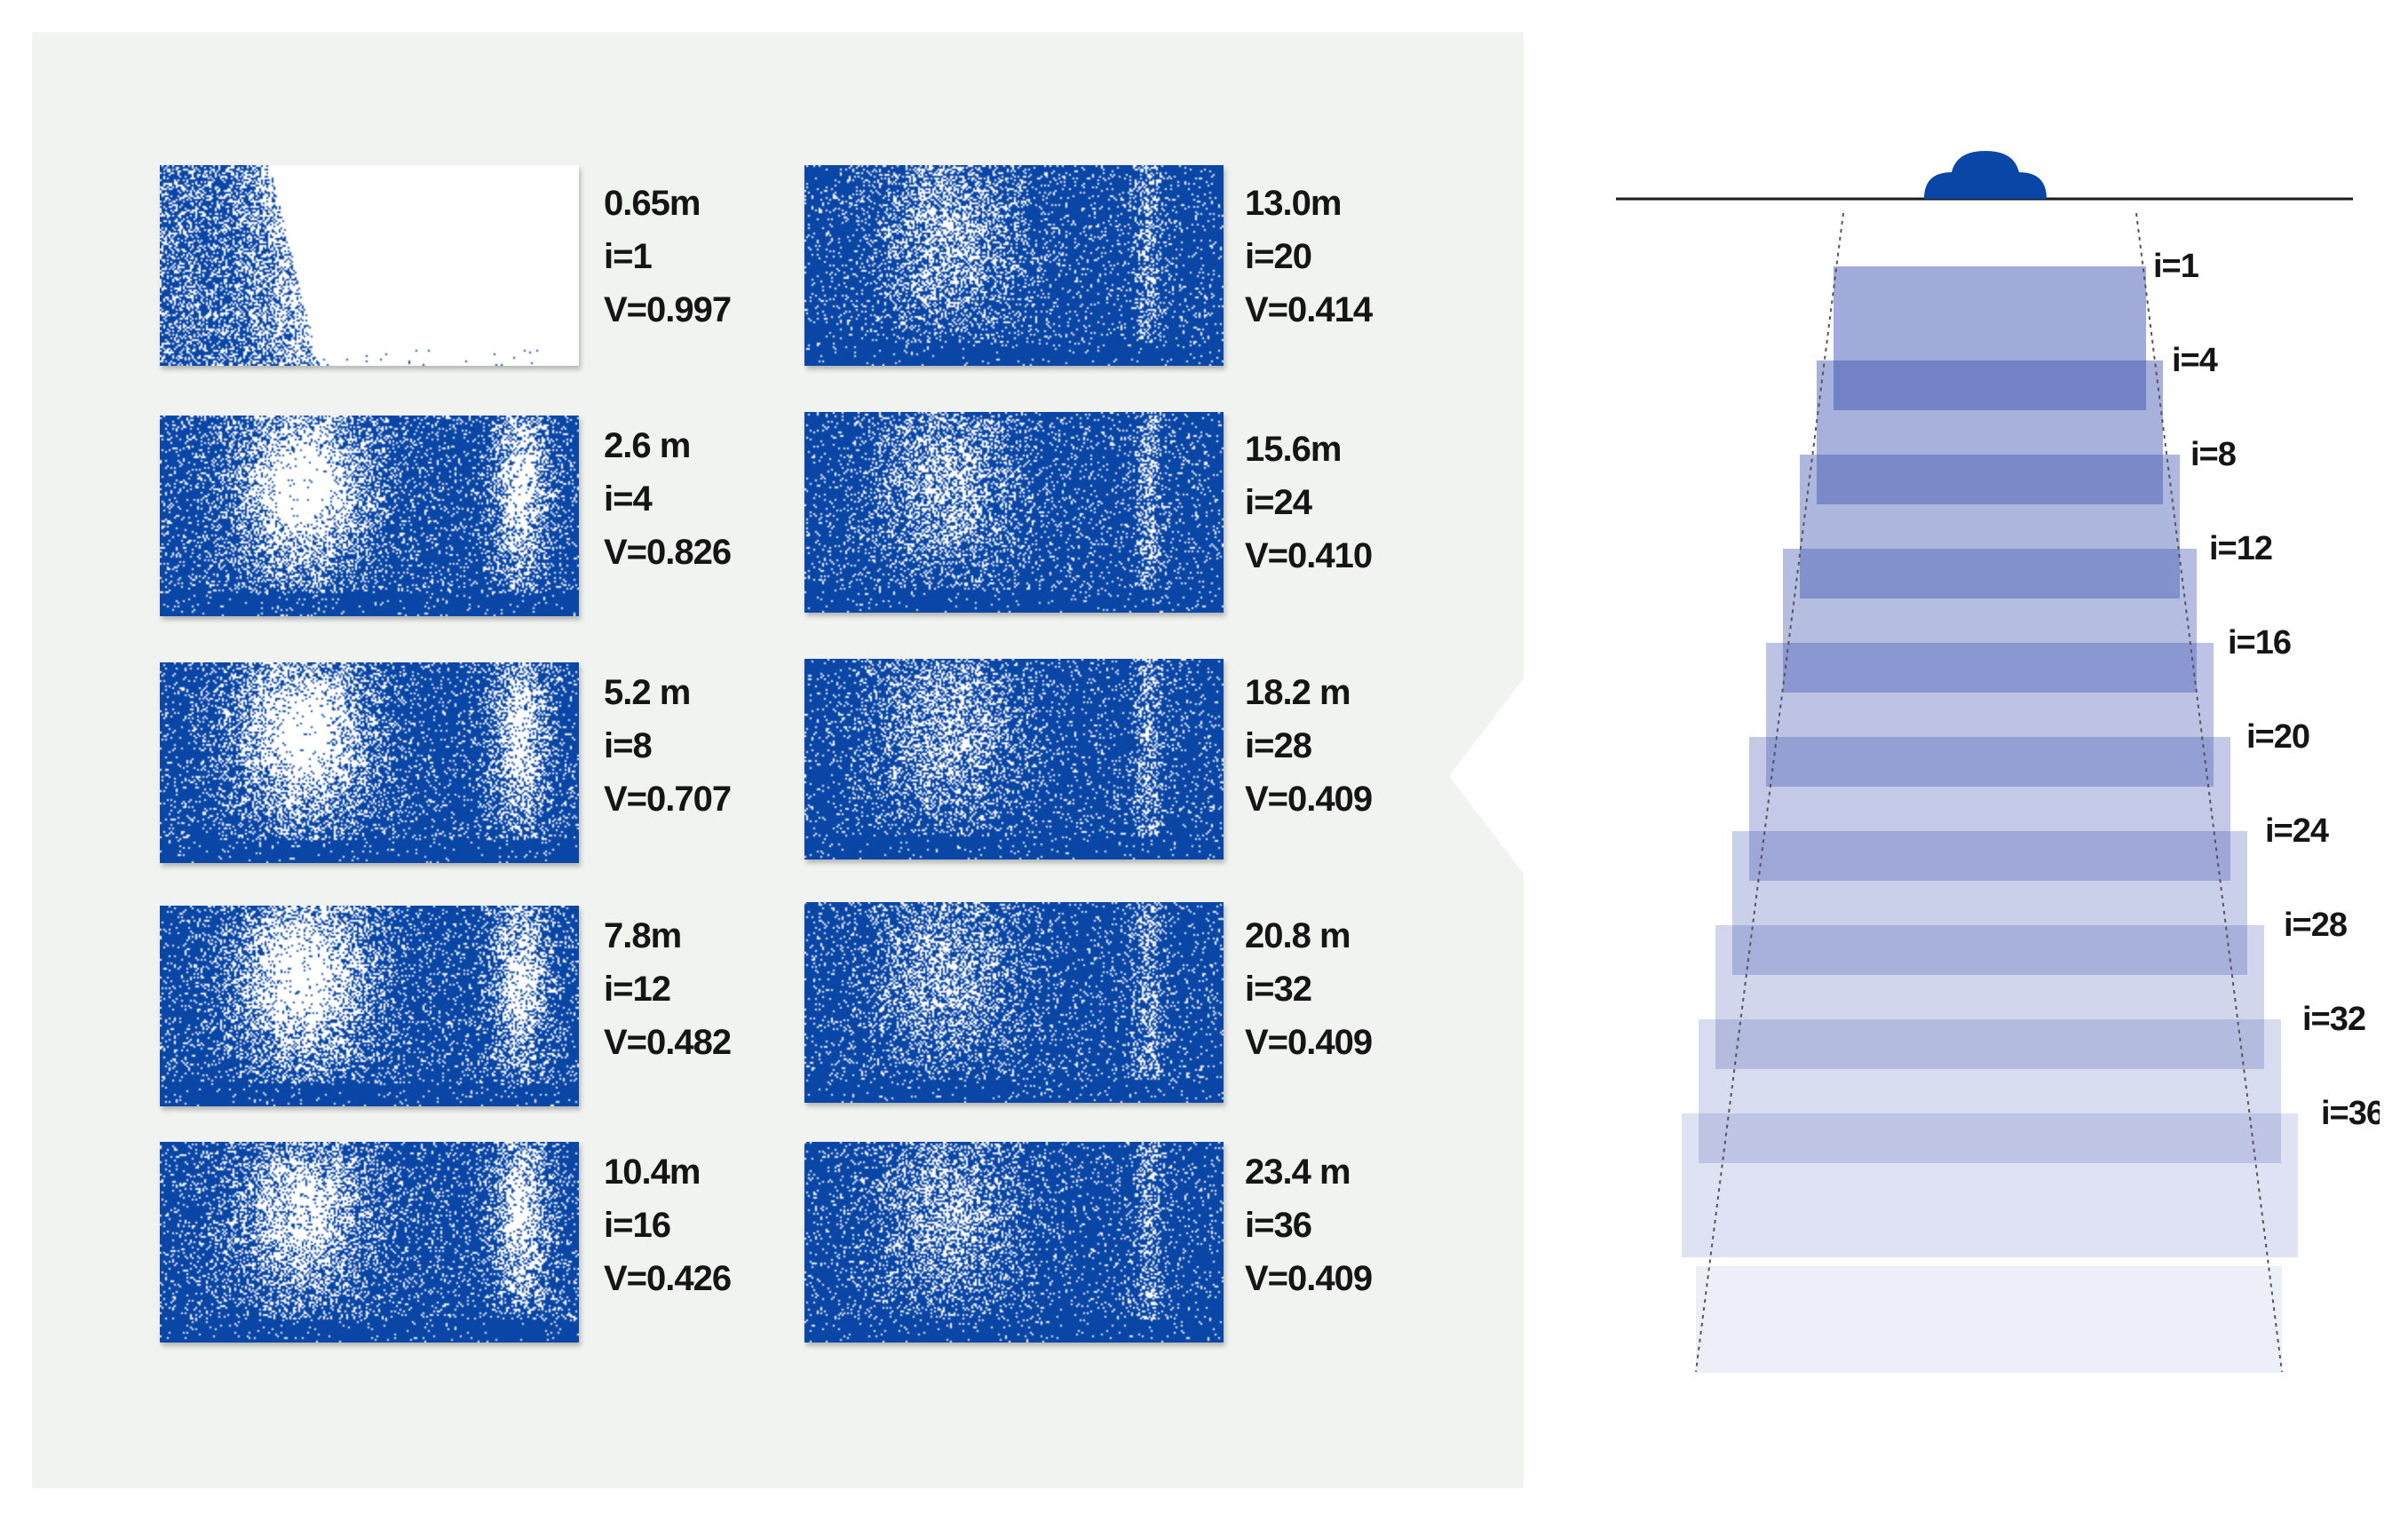 The image size is (2408, 1513). Describe the element at coordinates (668, 309) in the screenshot. I see `value-label: V=0.997` at that location.